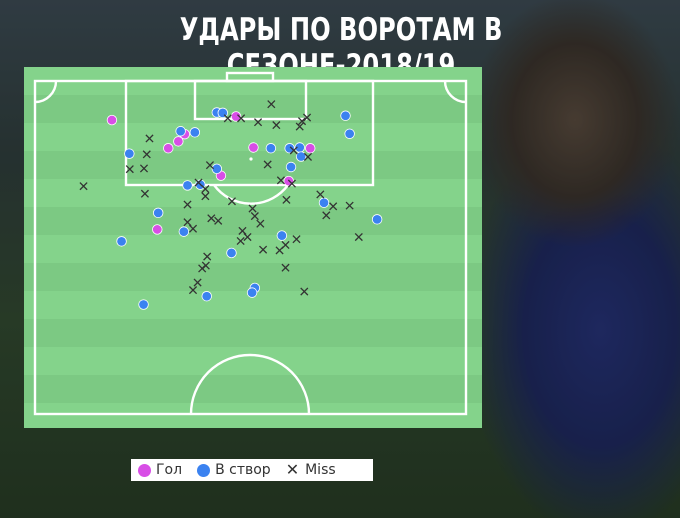 Image resolution: width=680 pixels, height=518 pixels. I want to click on legend-label-miss: Miss, so click(320, 470).